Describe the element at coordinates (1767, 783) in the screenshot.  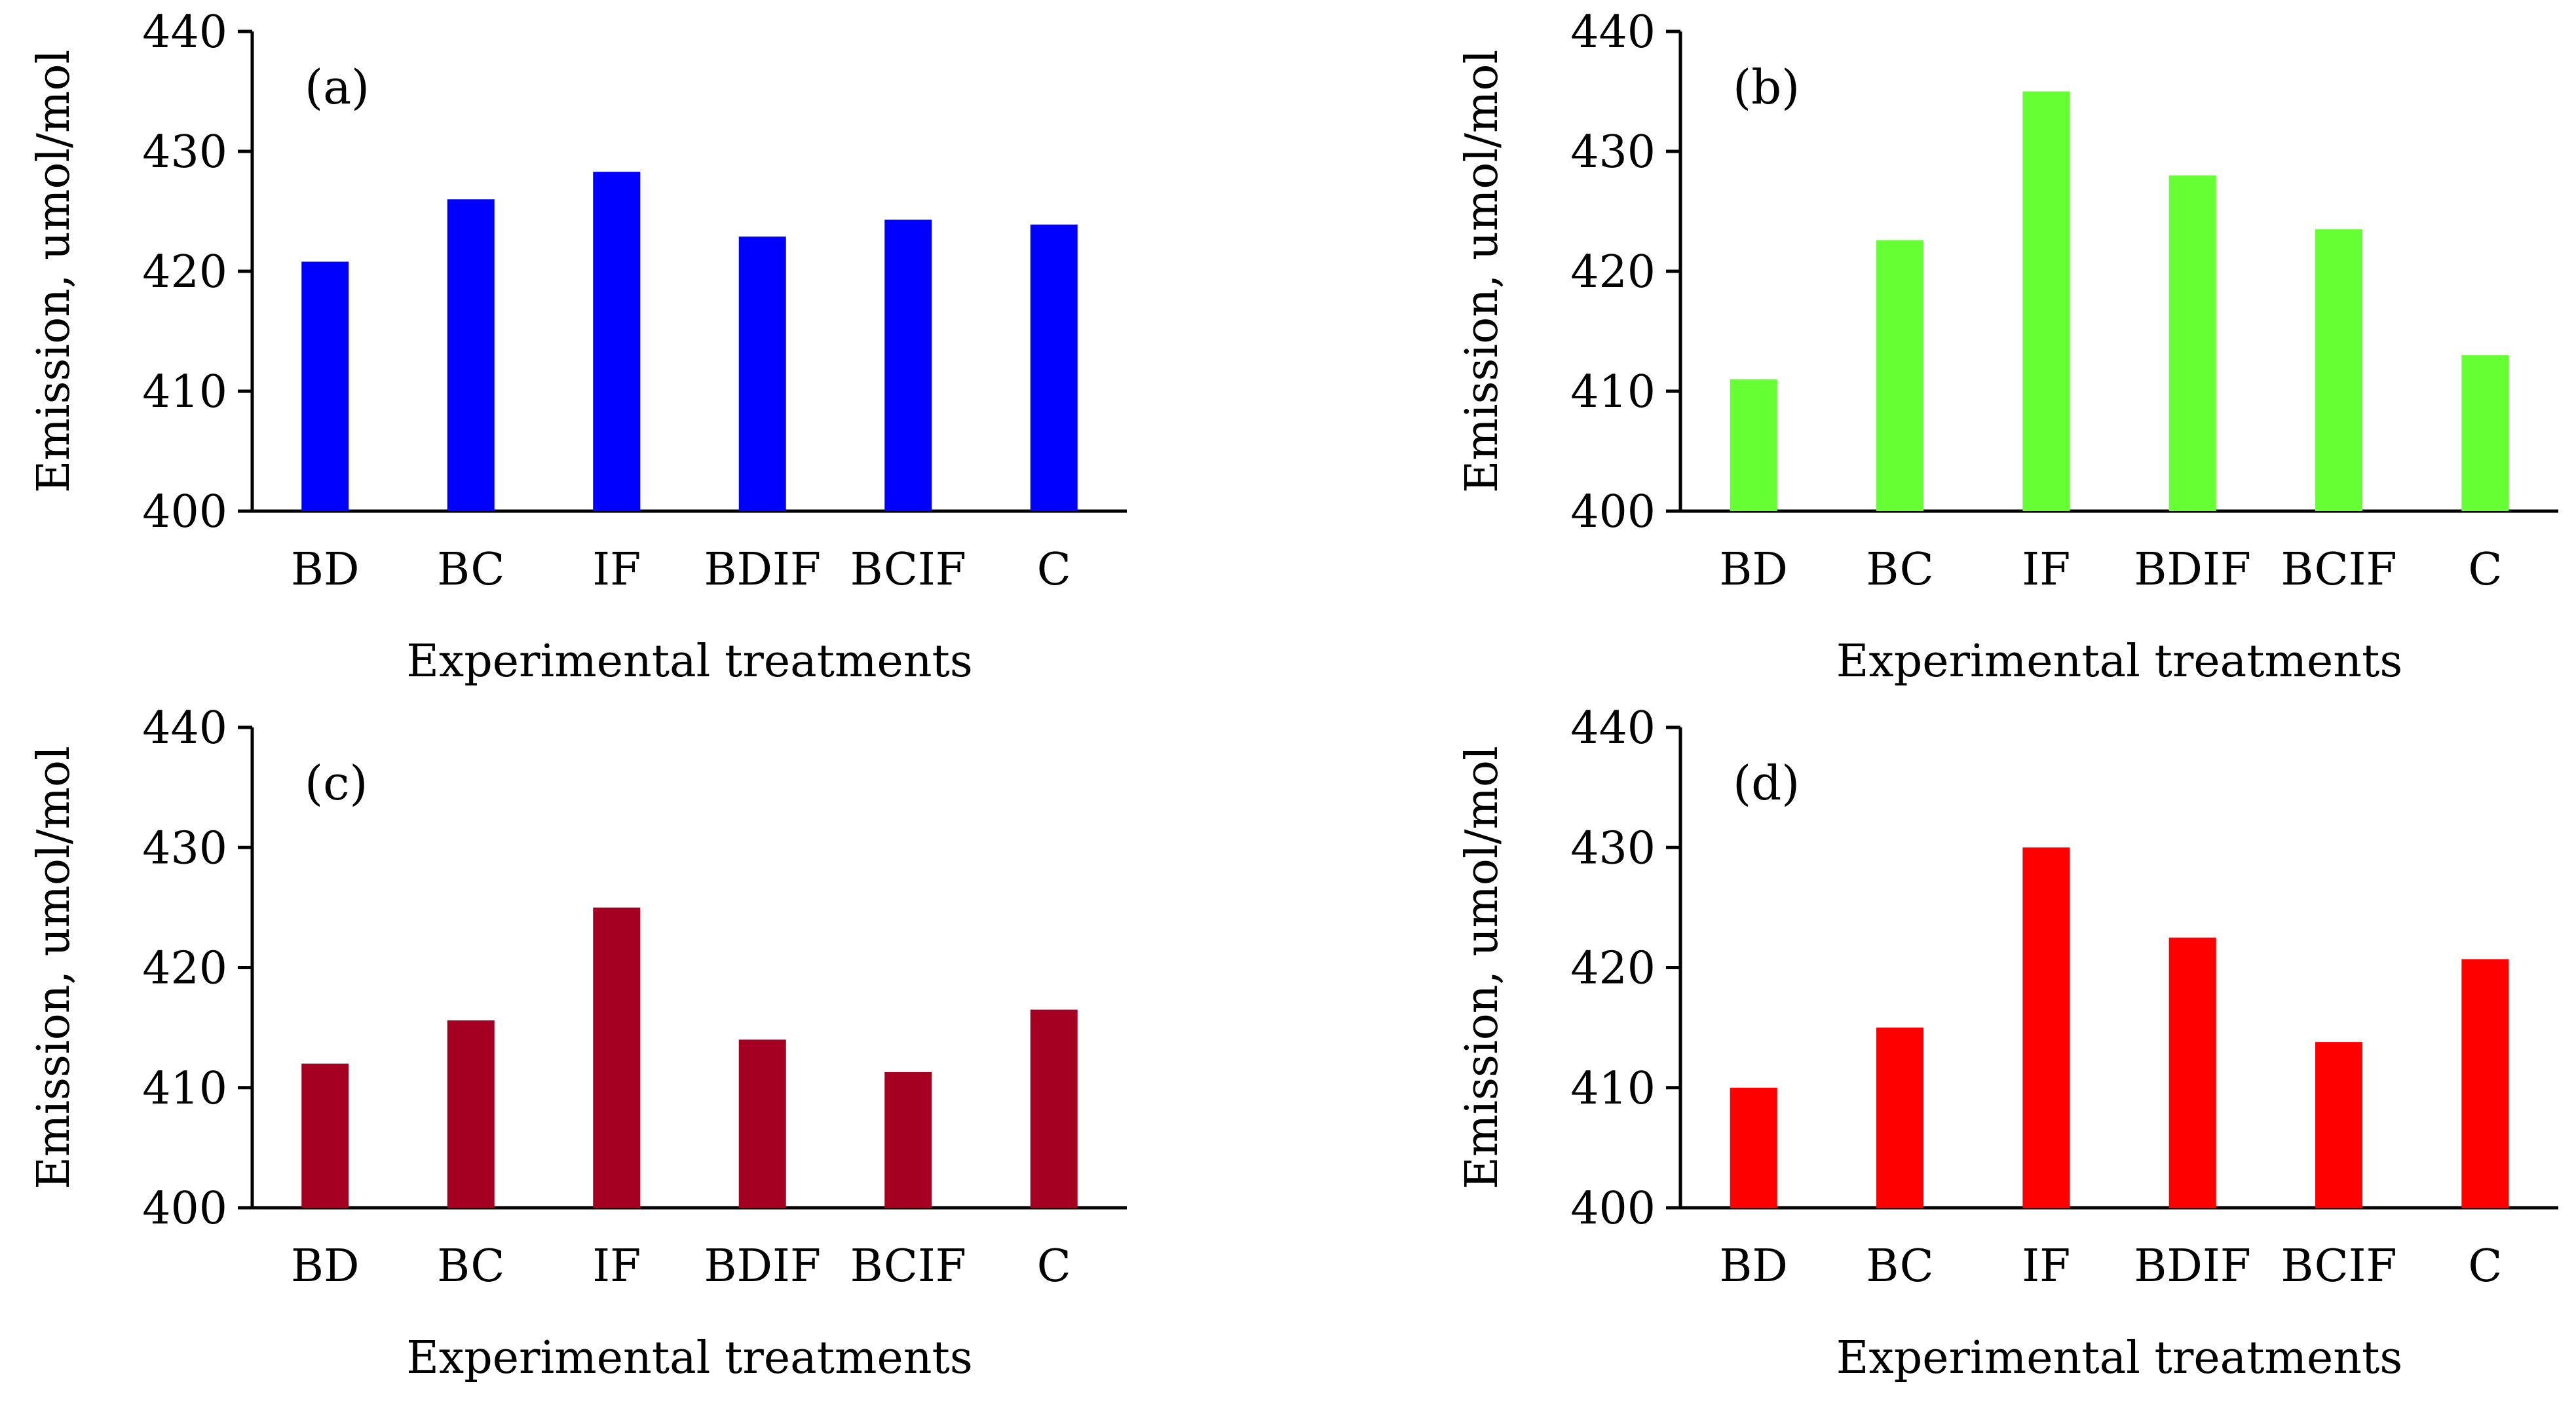
I see `panel-label: (d)` at that location.